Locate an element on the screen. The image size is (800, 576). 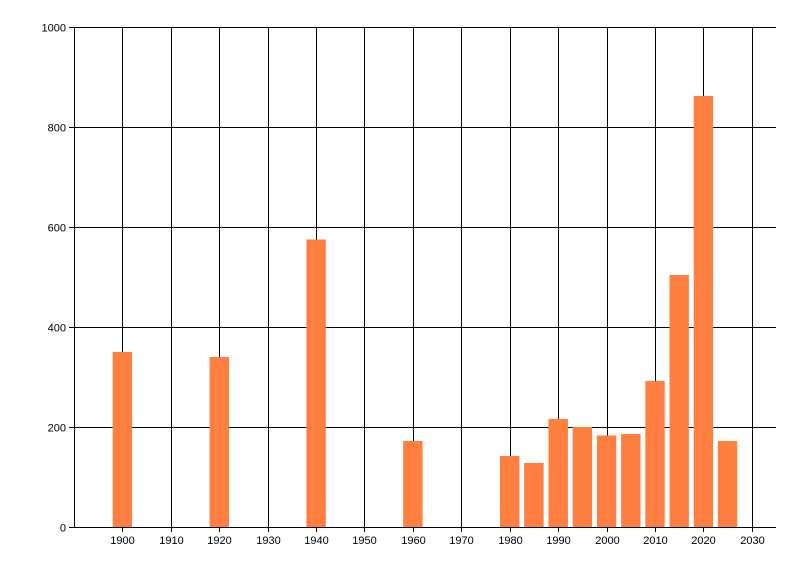
bar-2005 is located at coordinates (631, 480).